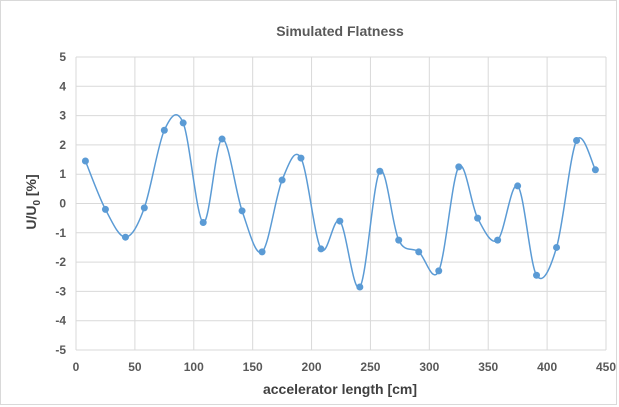 This screenshot has width=619, height=407. What do you see at coordinates (312, 367) in the screenshot?
I see `x-tick-label: 200` at bounding box center [312, 367].